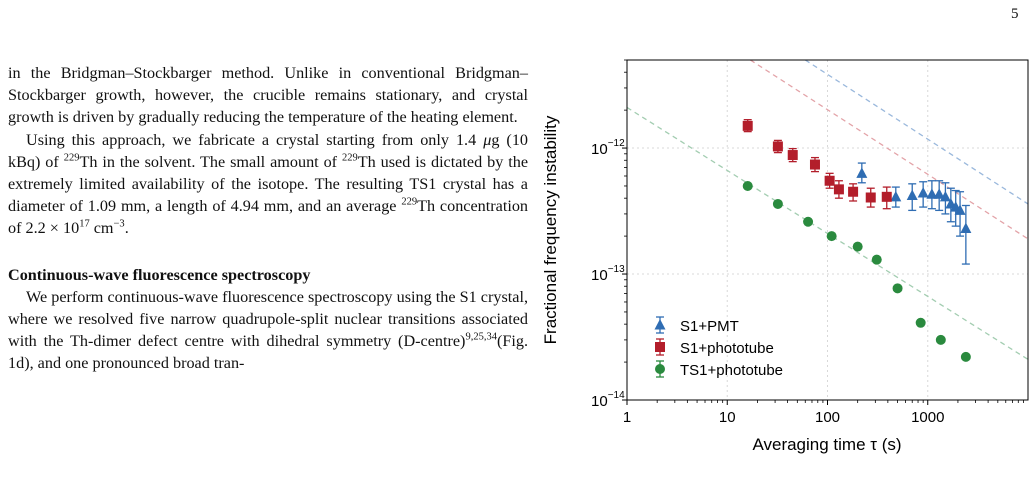 The width and height of the screenshot is (1029, 497). What do you see at coordinates (608, 274) in the screenshot?
I see `y-tick-label: 10−13` at bounding box center [608, 274].